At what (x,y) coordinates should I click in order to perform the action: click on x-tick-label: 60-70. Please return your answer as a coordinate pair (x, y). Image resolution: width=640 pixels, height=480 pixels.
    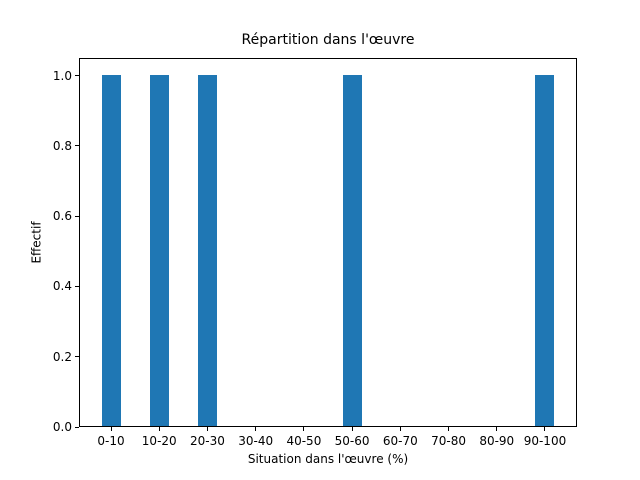
    Looking at the image, I should click on (400, 441).